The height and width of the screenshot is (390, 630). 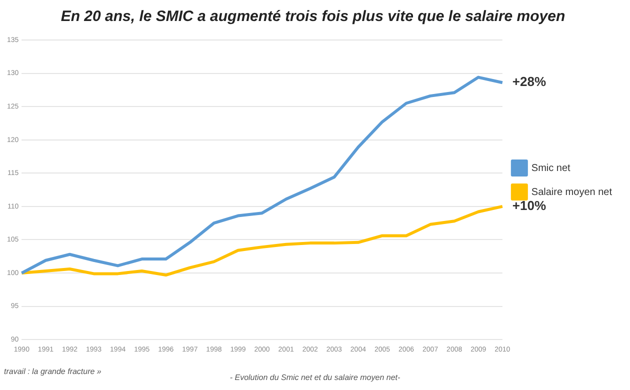 I want to click on legend-label: Smic net, so click(x=551, y=168).